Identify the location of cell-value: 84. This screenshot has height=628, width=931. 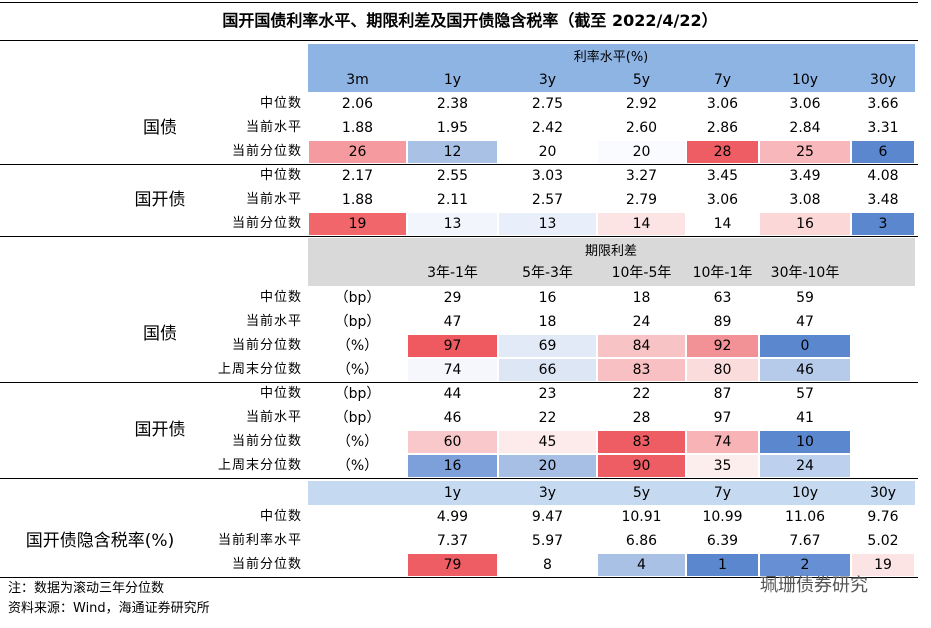
(641, 346).